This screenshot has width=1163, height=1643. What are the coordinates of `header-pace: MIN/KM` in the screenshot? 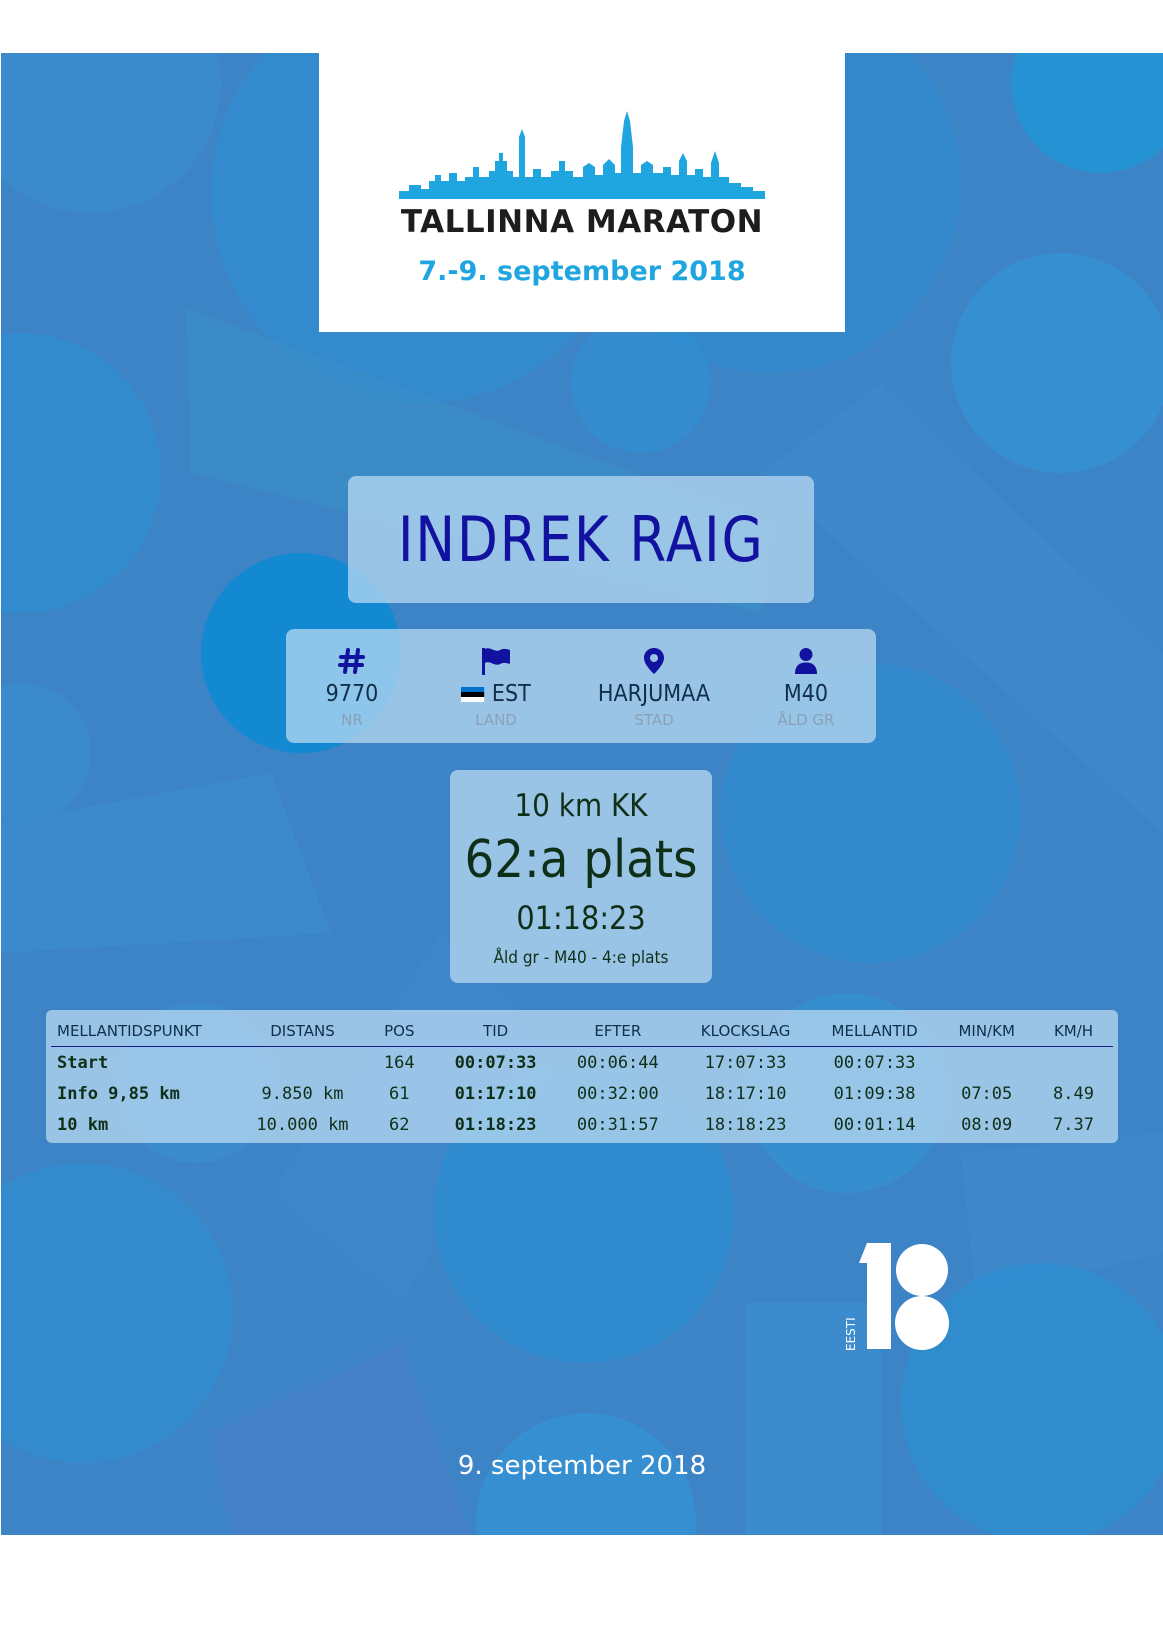 It's located at (987, 1031).